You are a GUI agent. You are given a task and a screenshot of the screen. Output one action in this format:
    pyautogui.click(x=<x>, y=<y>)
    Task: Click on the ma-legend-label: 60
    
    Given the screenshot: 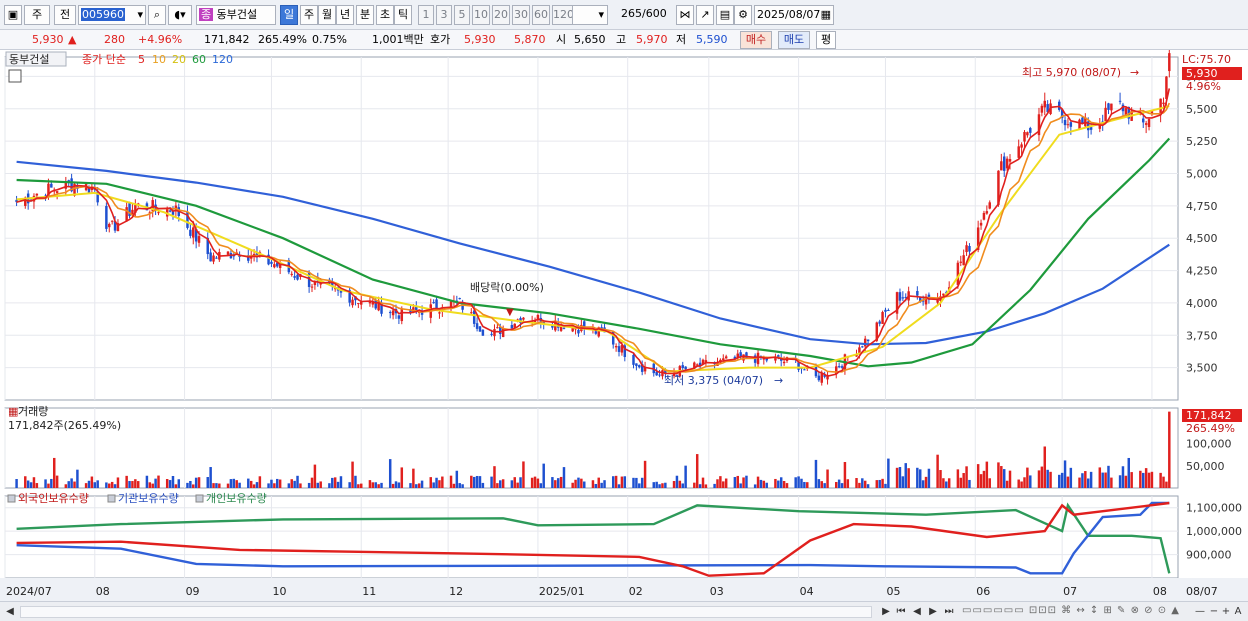 What is the action you would take?
    pyautogui.click(x=199, y=59)
    